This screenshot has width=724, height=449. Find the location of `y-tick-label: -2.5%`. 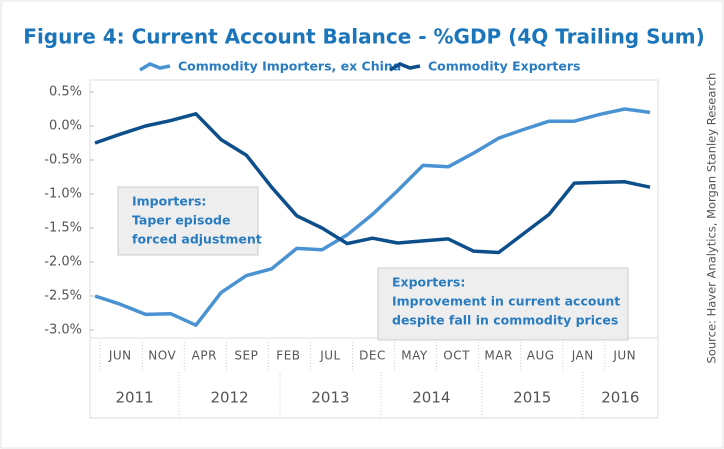

y-tick-label: -2.5% is located at coordinates (63, 296).